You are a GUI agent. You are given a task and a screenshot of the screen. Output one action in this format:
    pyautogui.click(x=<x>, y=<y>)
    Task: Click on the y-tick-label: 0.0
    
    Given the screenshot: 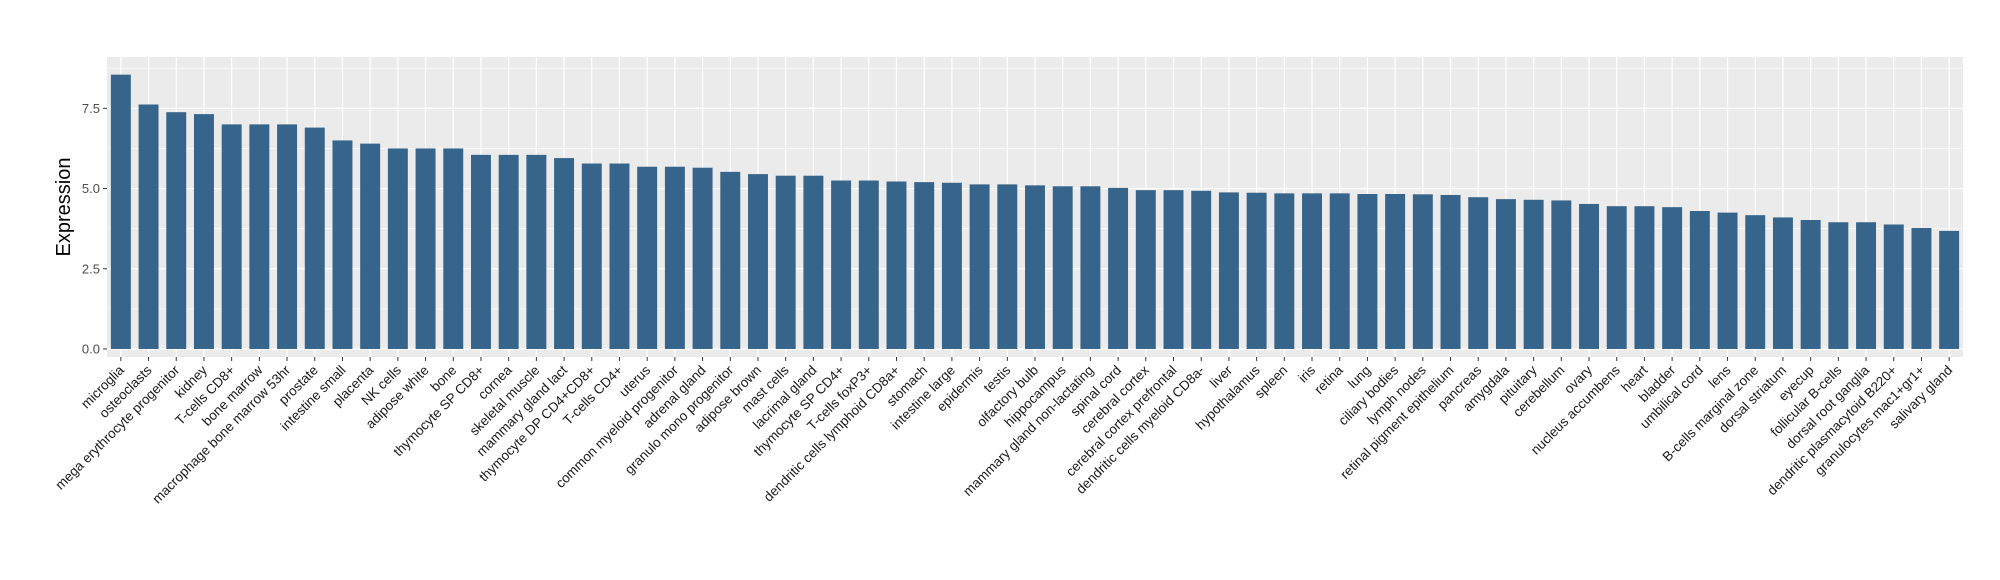 What is the action you would take?
    pyautogui.click(x=91, y=348)
    